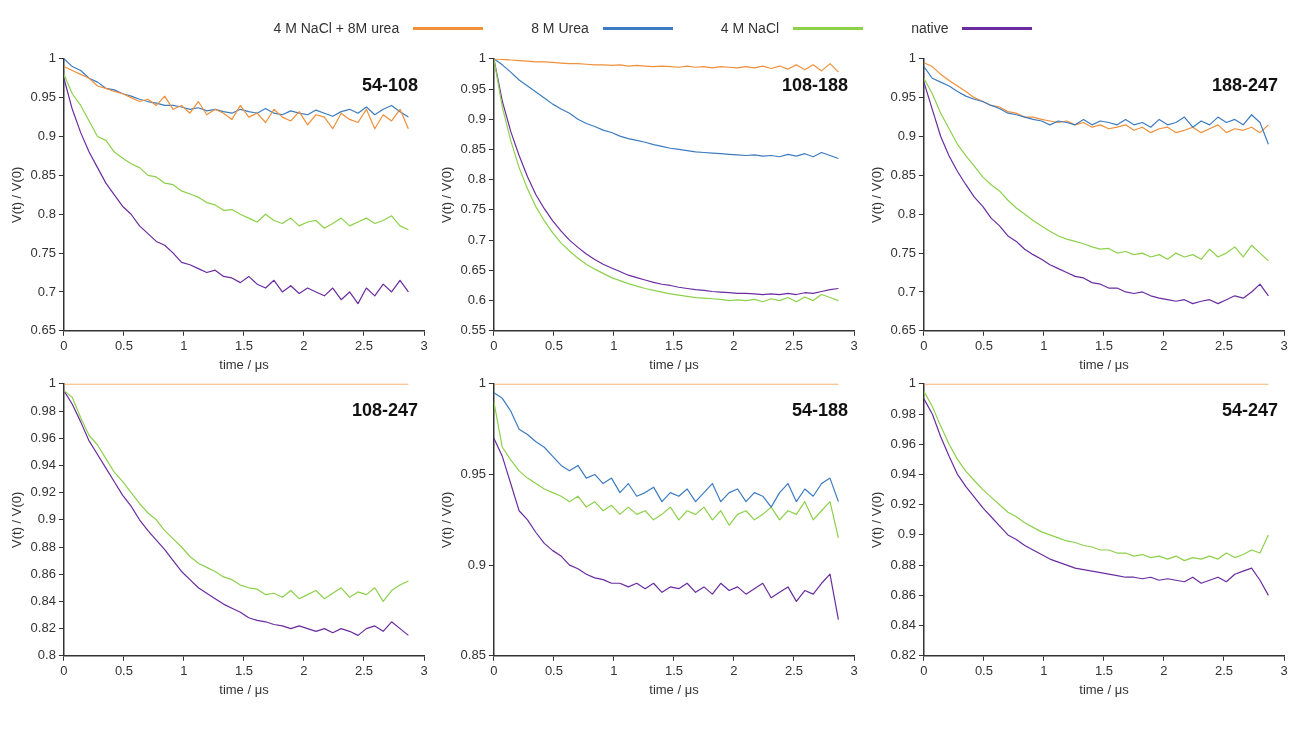 The image size is (1306, 738). I want to click on y-tick-label: 0.55, so click(473, 330).